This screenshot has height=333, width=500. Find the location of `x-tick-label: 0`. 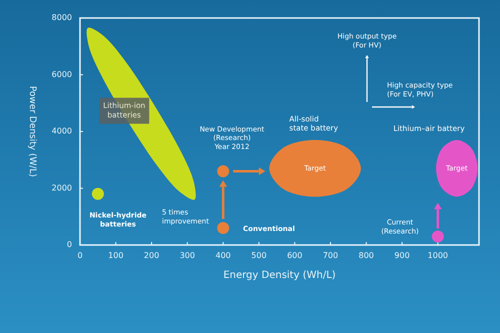

x-tick-label: 0 is located at coordinates (80, 255).